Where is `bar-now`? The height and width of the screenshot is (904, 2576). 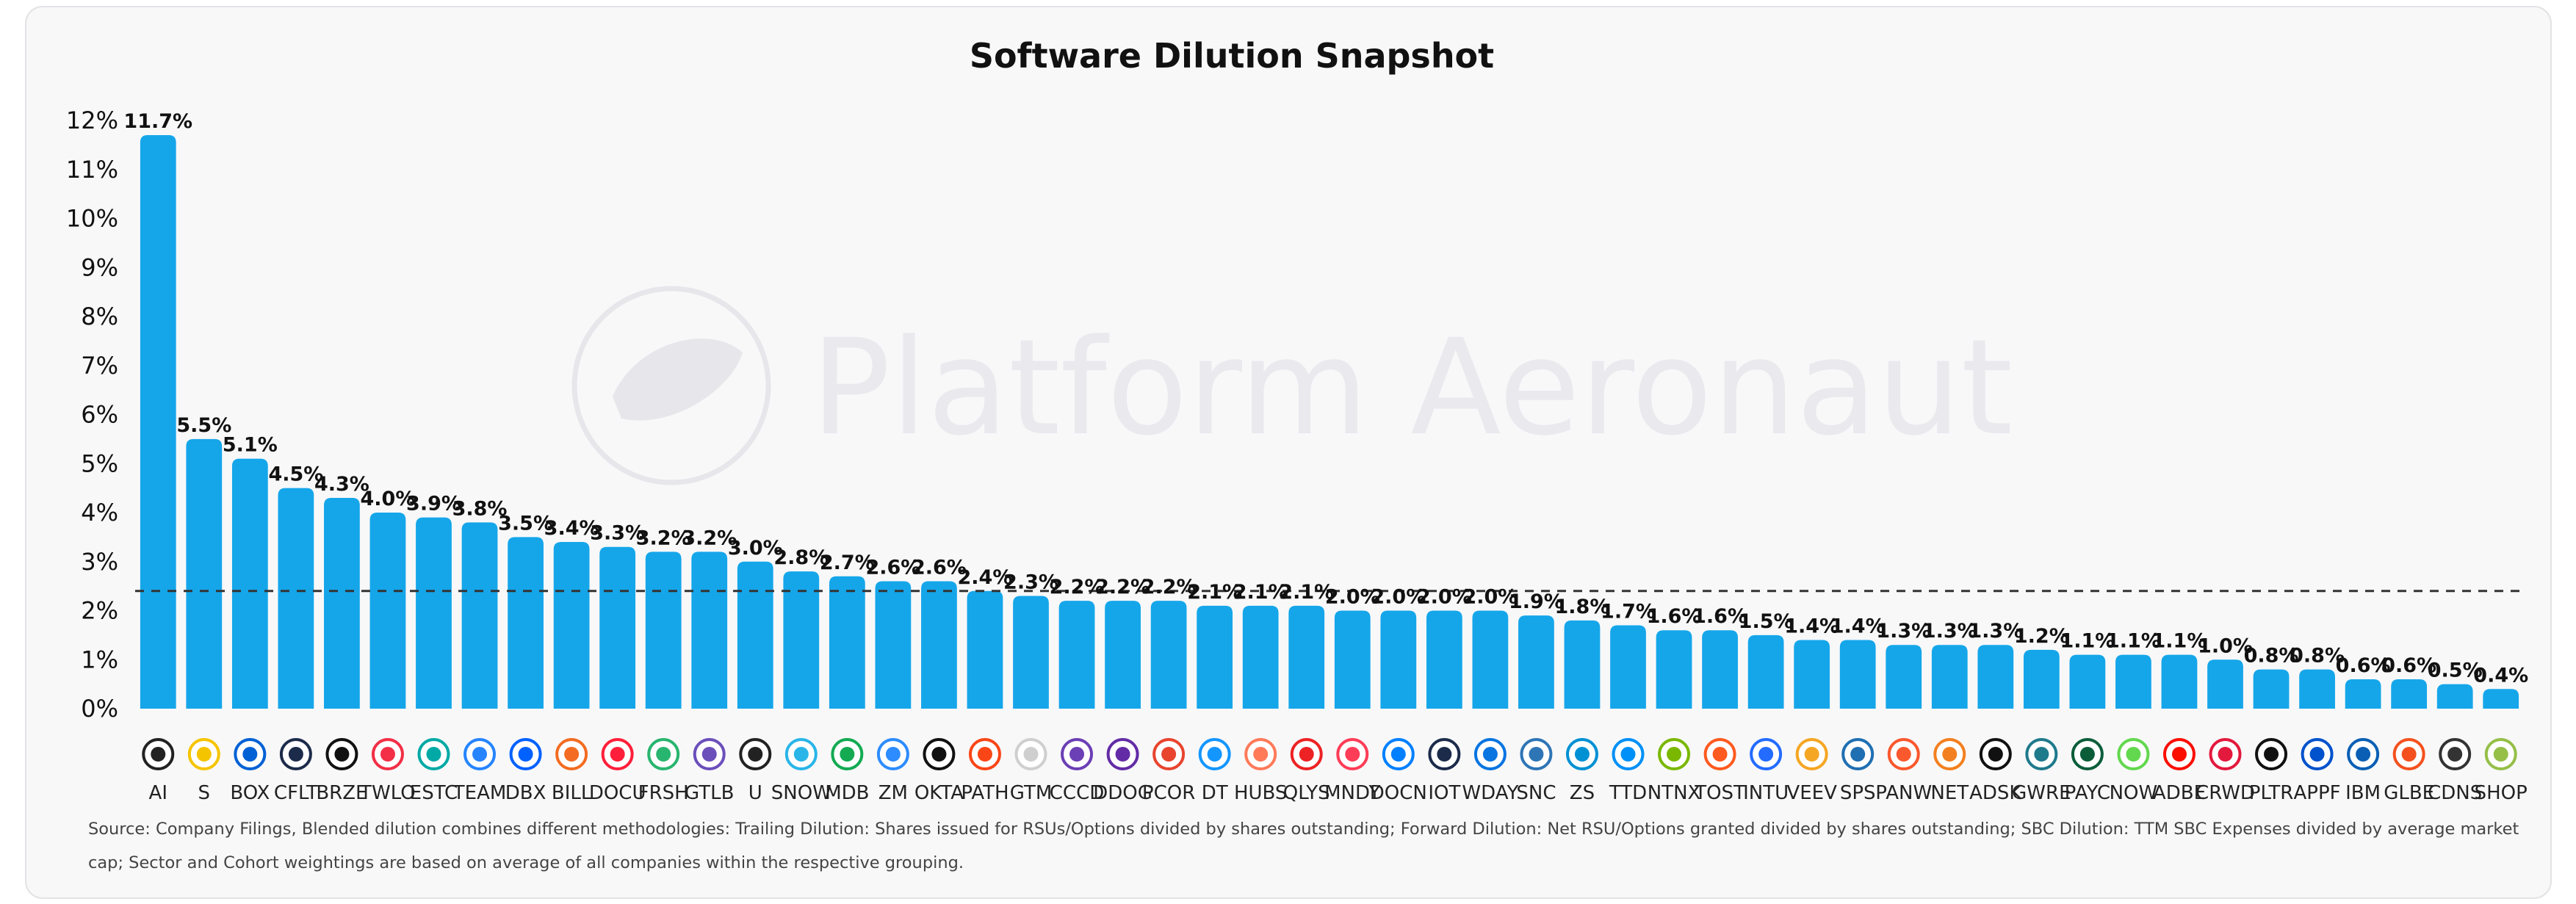
bar-now is located at coordinates (2133, 682).